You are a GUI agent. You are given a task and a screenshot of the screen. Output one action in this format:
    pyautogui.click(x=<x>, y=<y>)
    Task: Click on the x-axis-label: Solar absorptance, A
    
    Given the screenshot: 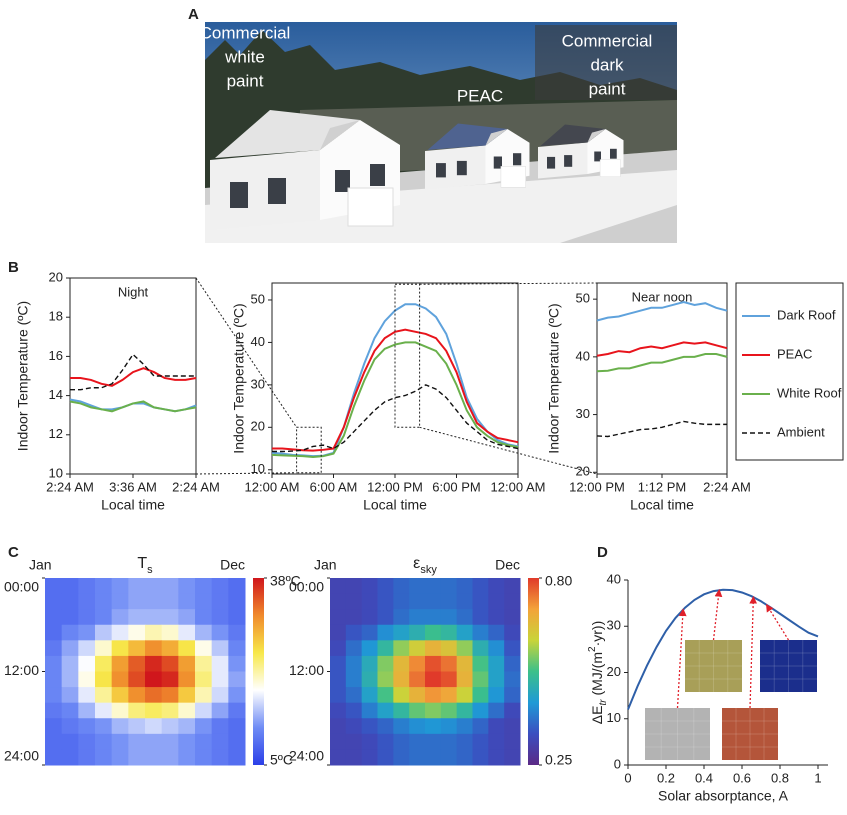 What is the action you would take?
    pyautogui.click(x=723, y=796)
    